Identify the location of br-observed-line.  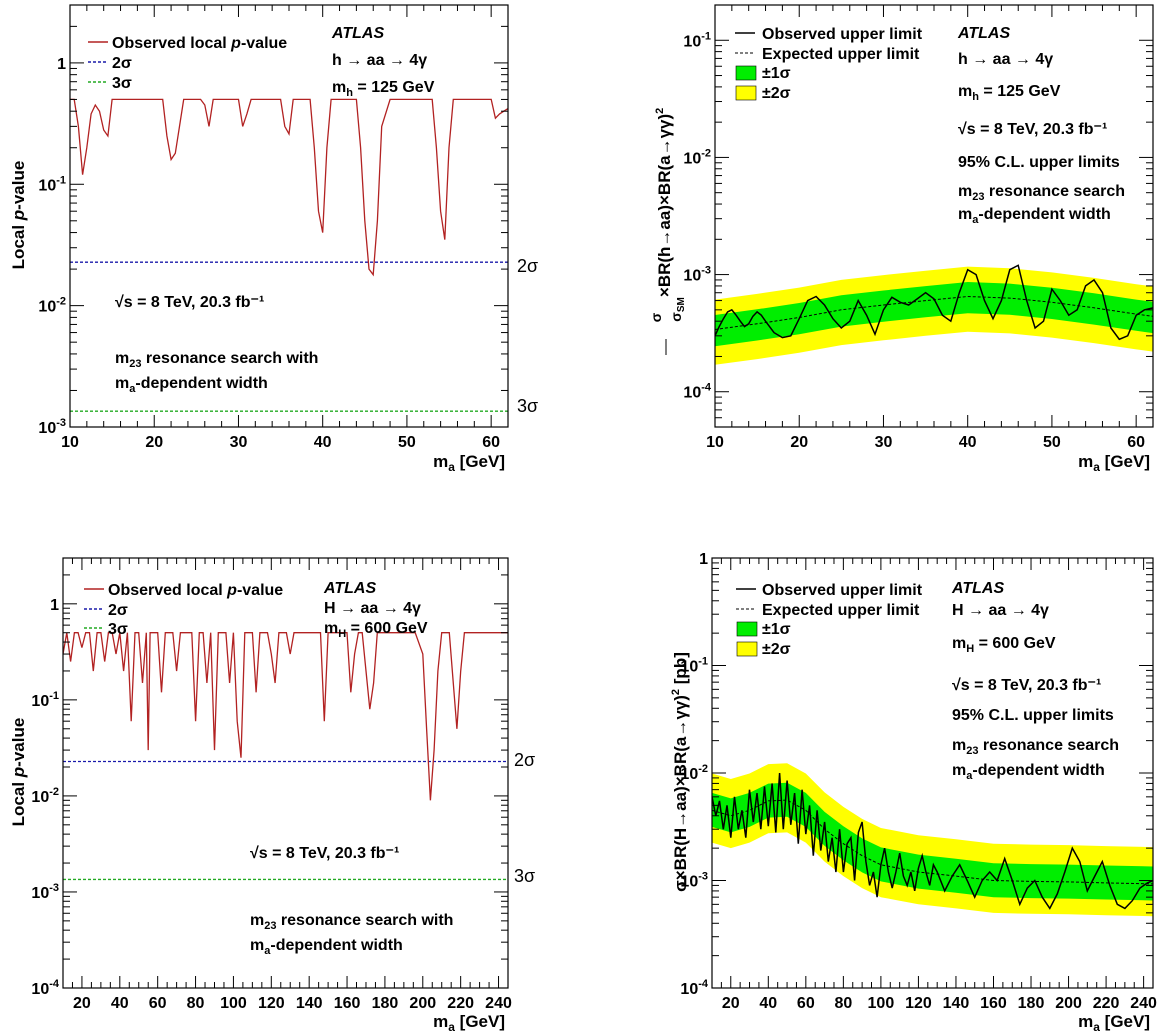
(932, 841).